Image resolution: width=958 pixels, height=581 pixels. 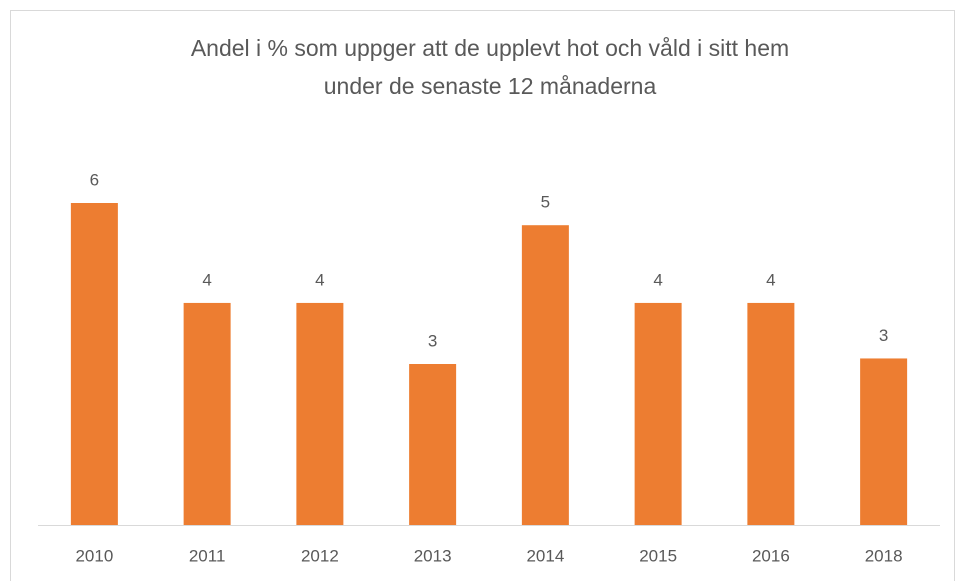 What do you see at coordinates (771, 555) in the screenshot?
I see `x-tick-label: 2016` at bounding box center [771, 555].